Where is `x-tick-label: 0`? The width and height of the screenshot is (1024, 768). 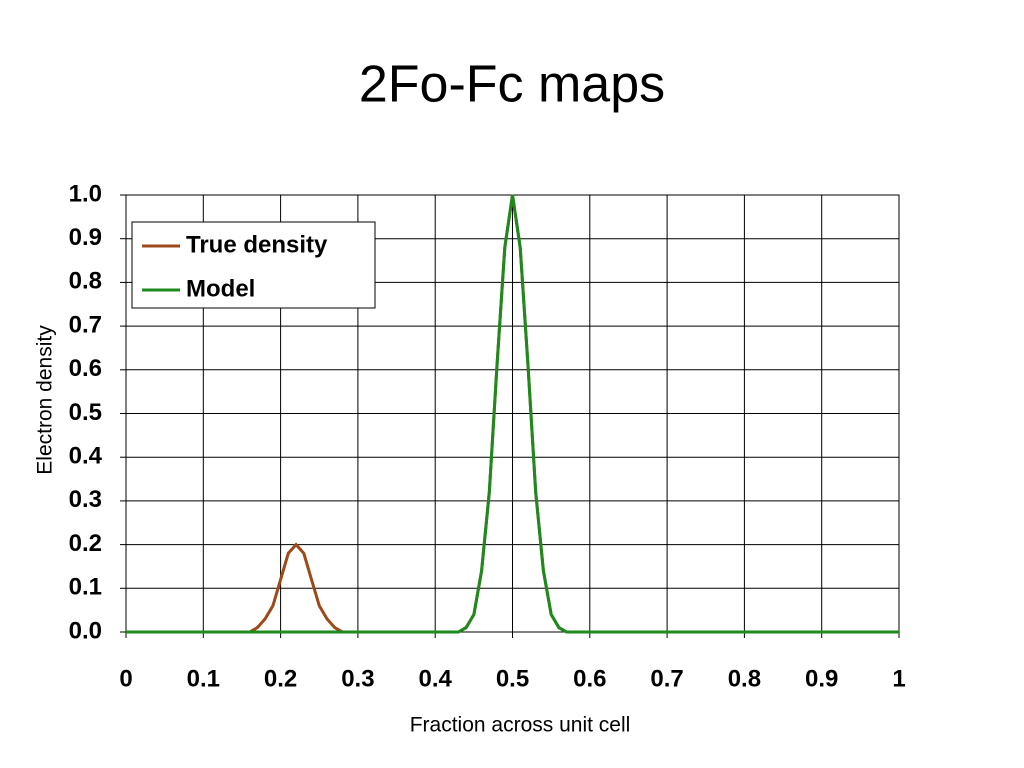
x-tick-label: 0 is located at coordinates (125, 678).